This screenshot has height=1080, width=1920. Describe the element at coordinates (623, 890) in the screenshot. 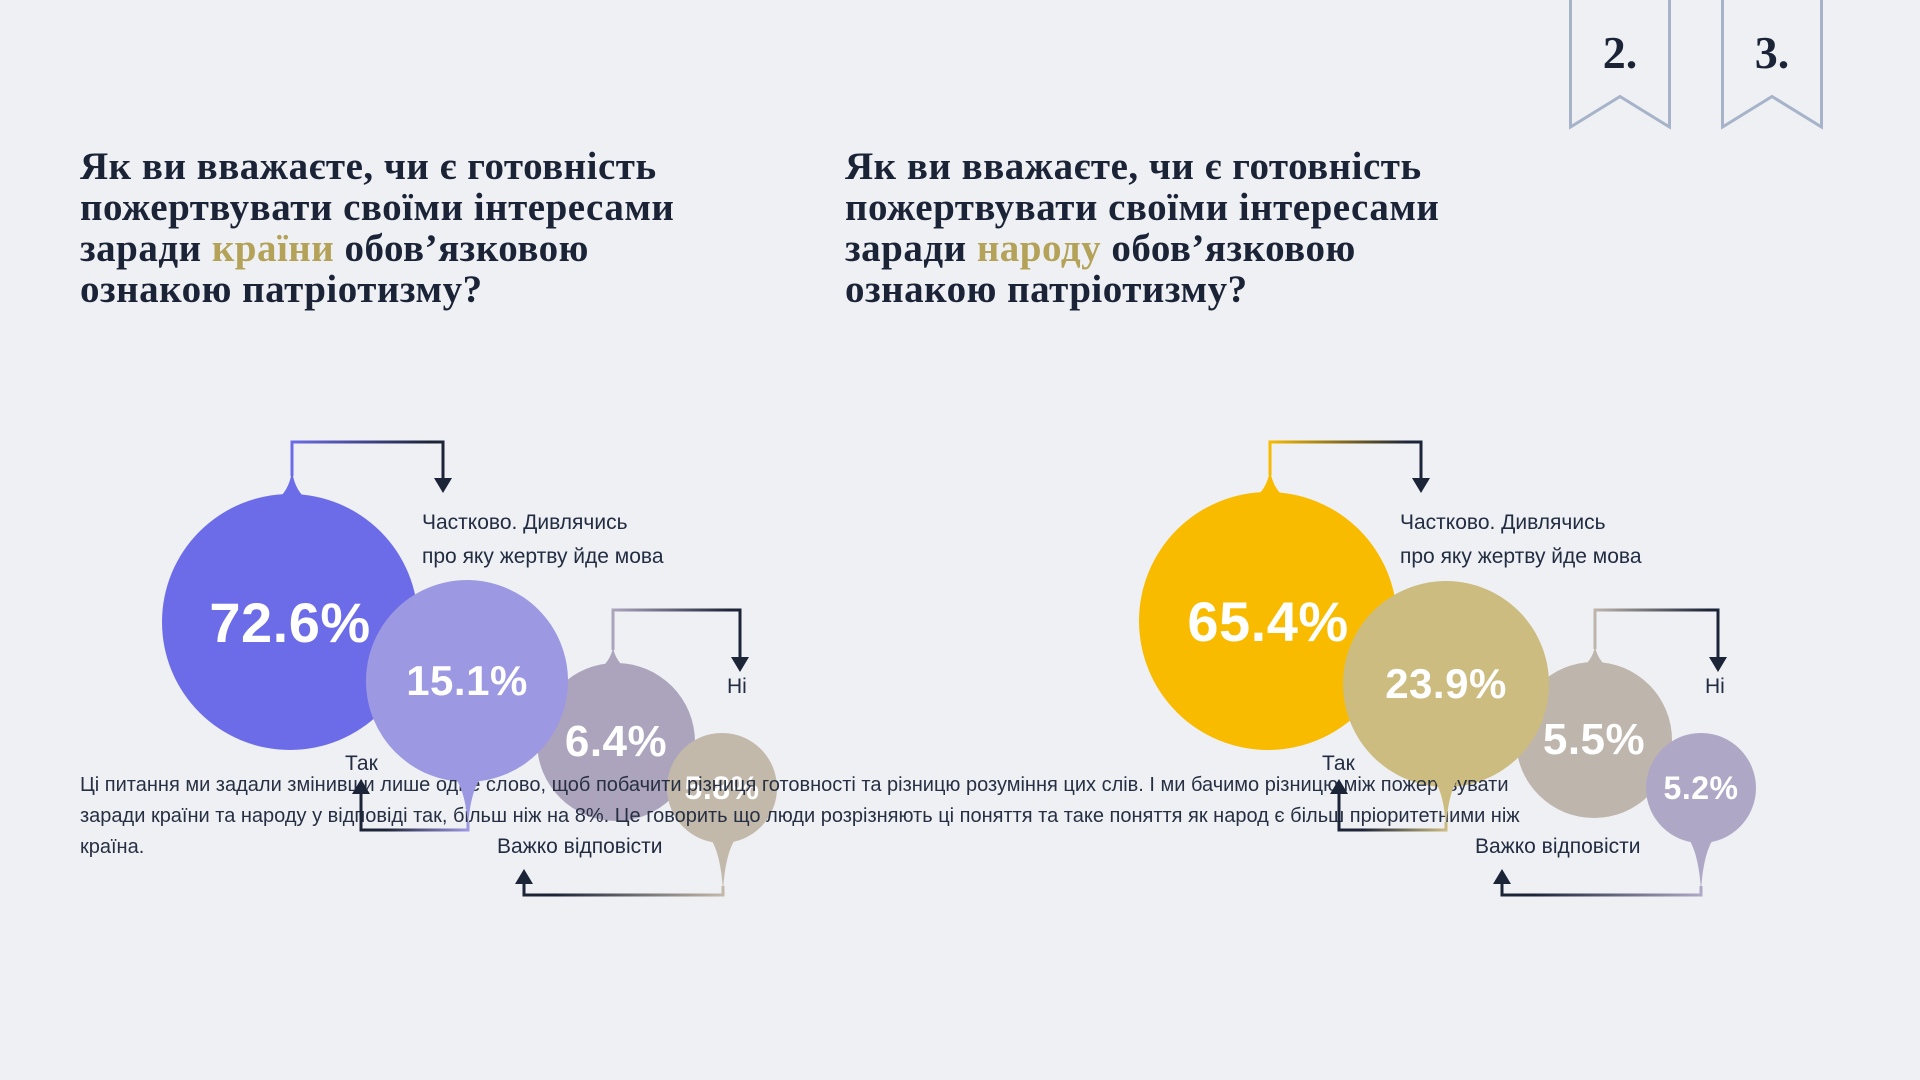

I see `connector-hard-left` at that location.